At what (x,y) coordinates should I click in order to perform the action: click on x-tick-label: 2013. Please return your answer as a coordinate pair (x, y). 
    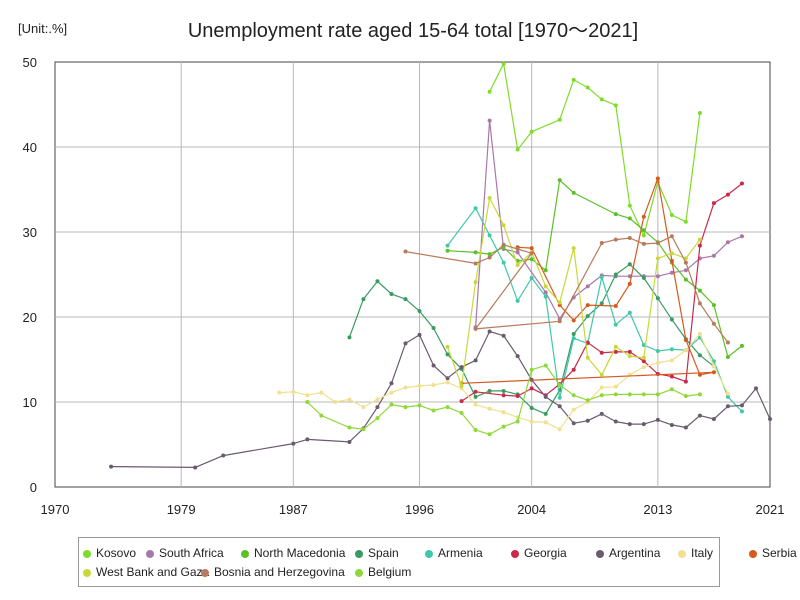
    Looking at the image, I should click on (657, 509).